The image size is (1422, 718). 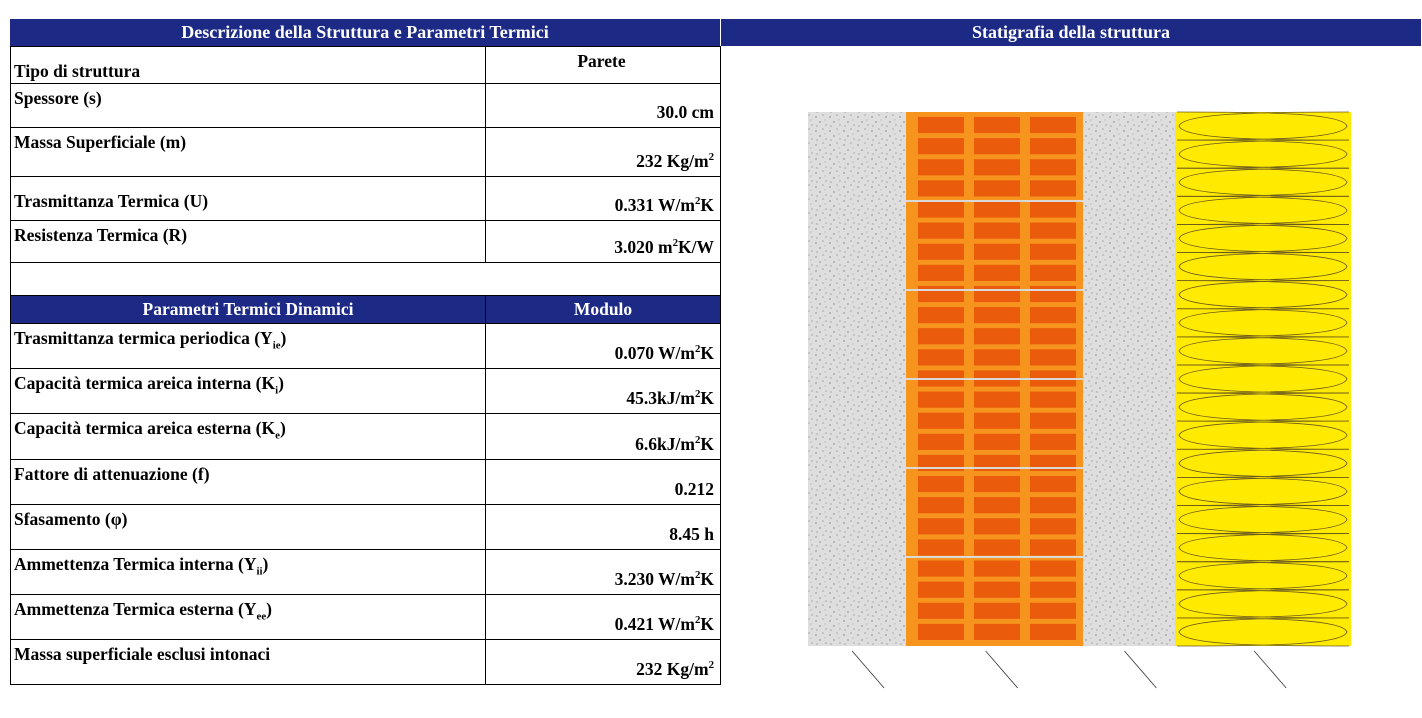 I want to click on table-row: Fattore di attenuazione (f) 0.212, so click(x=365, y=482).